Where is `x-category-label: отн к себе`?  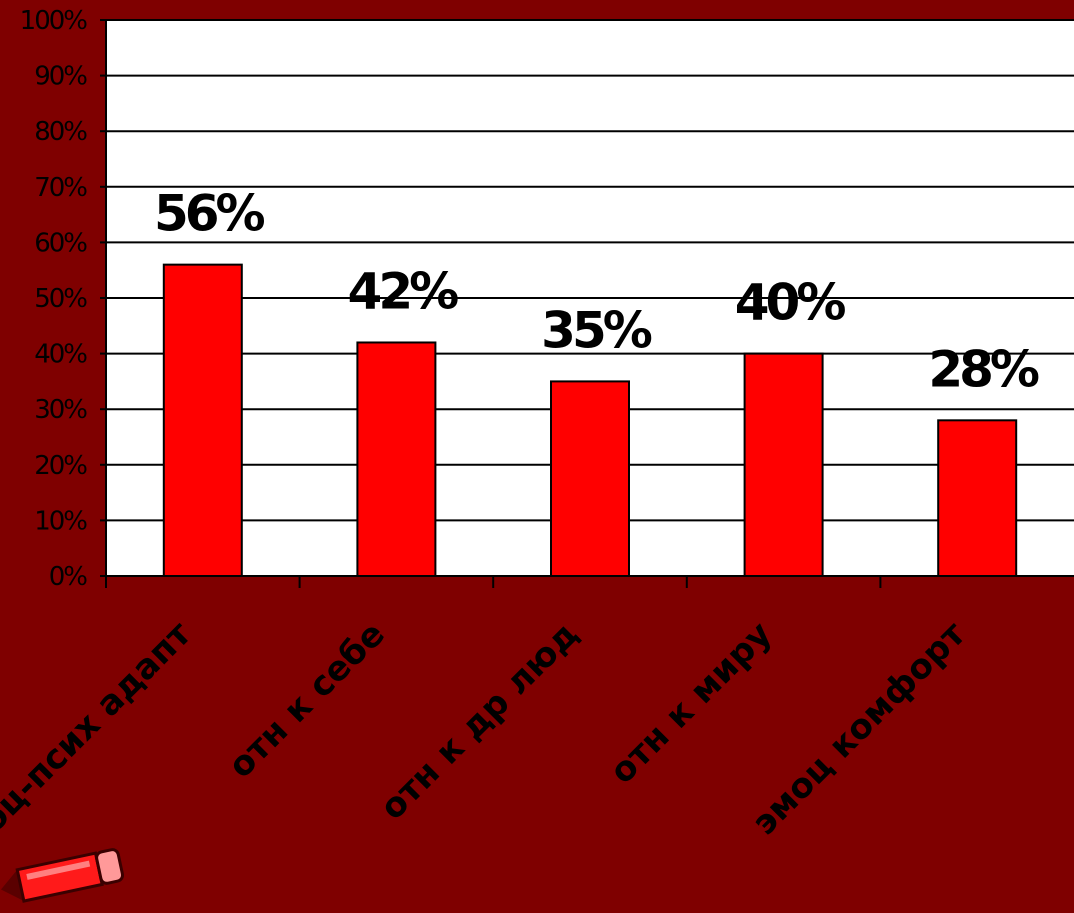
x-category-label: отн к себе is located at coordinates (307, 700).